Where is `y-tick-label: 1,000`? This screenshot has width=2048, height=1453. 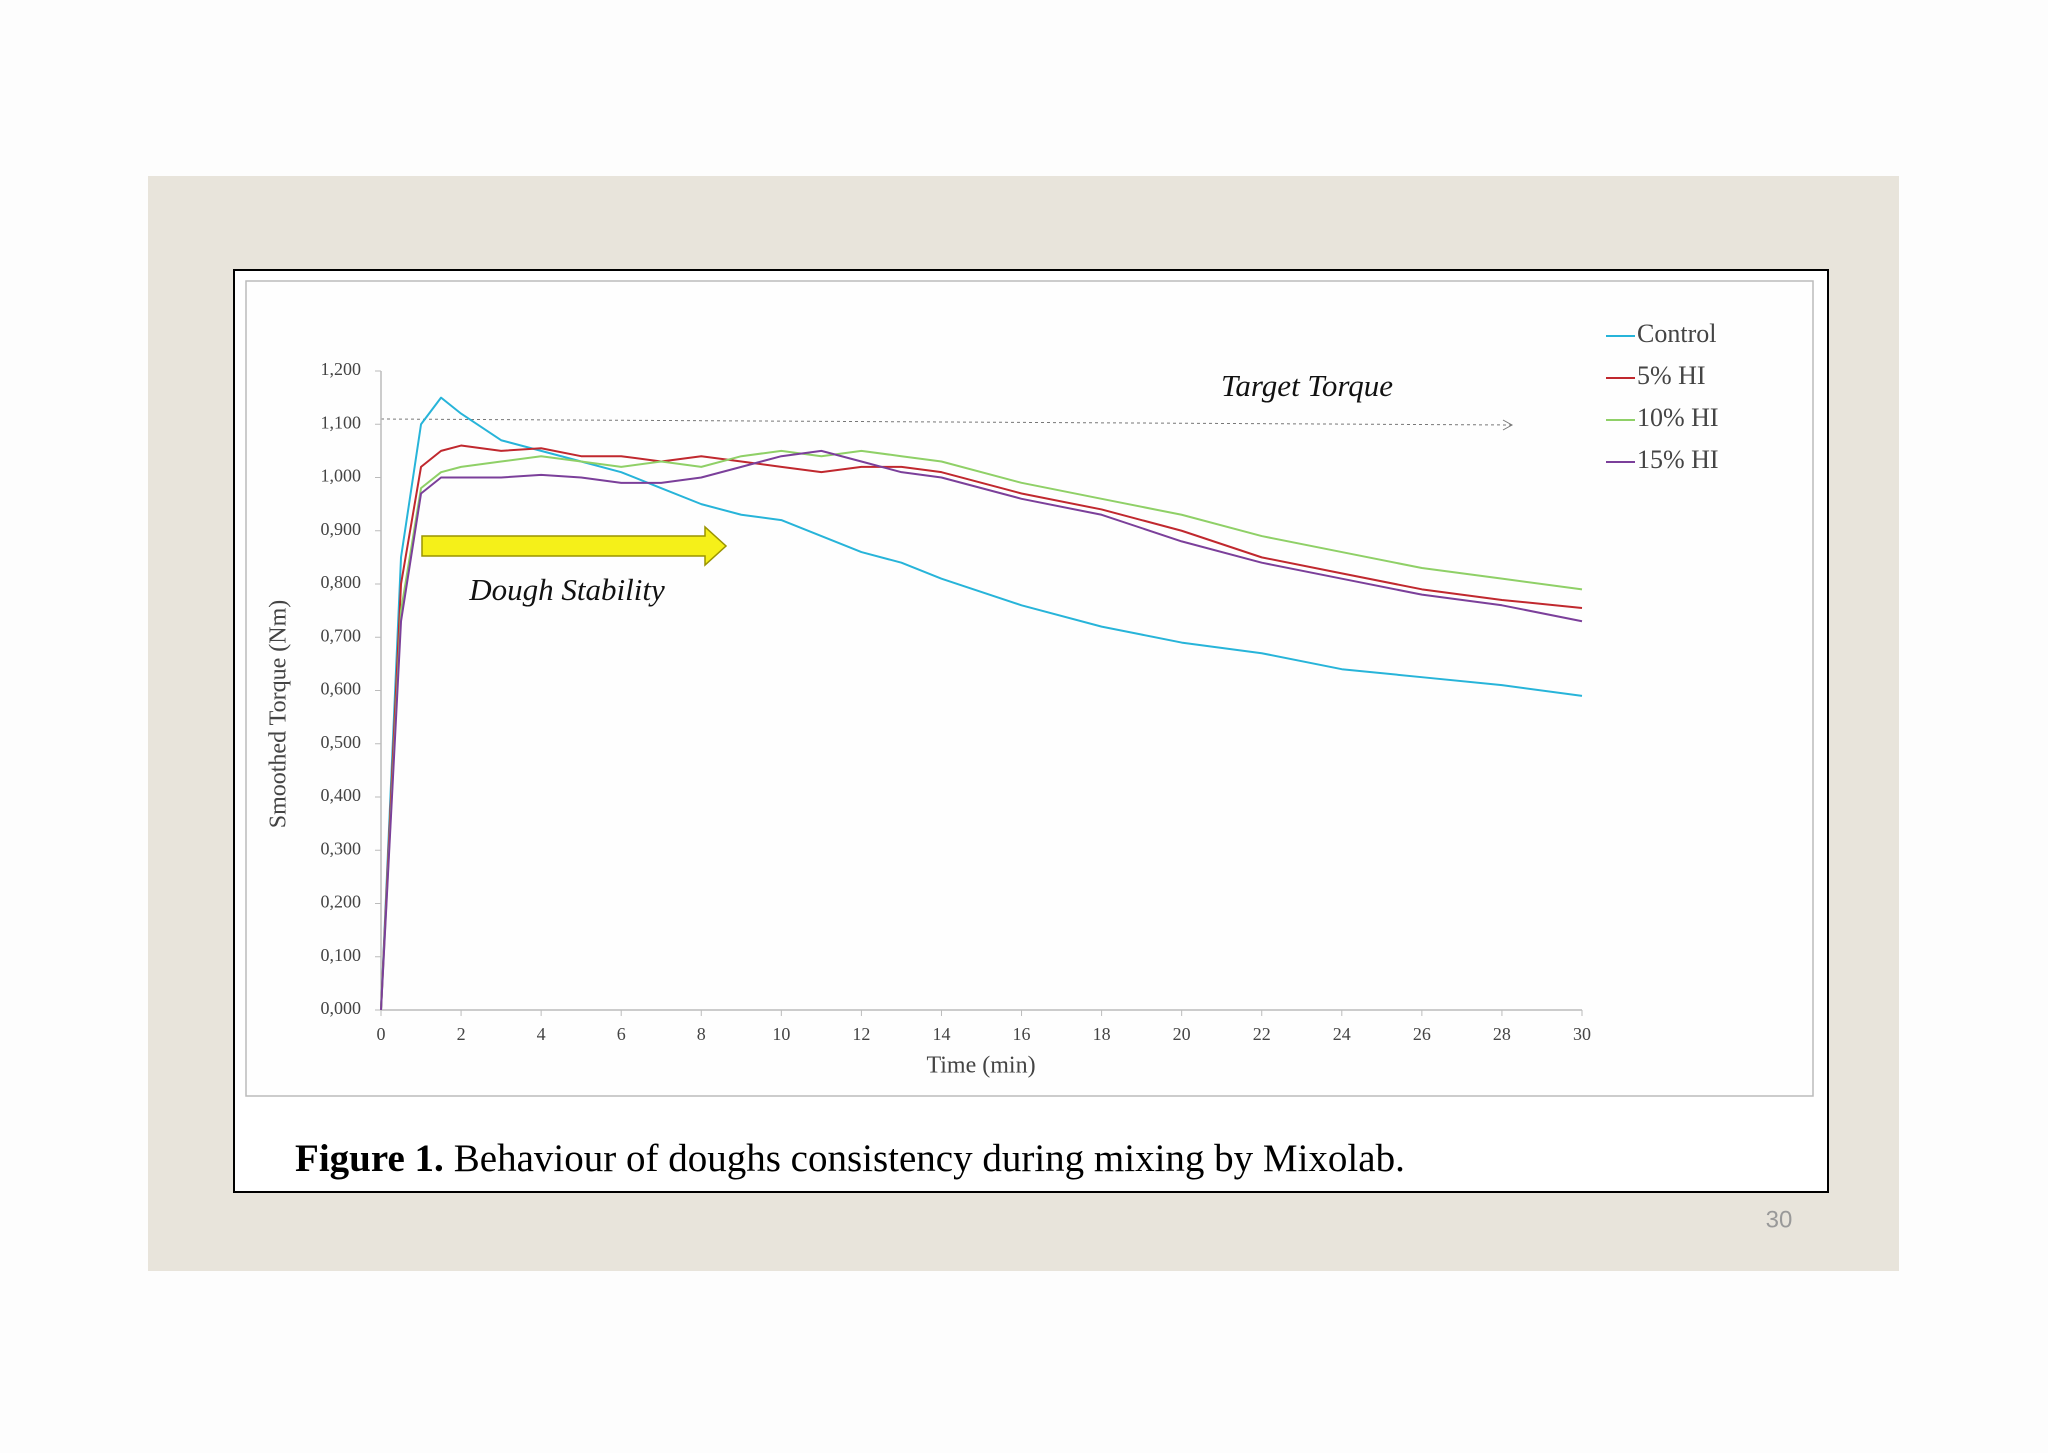
y-tick-label: 1,000 is located at coordinates (341, 476).